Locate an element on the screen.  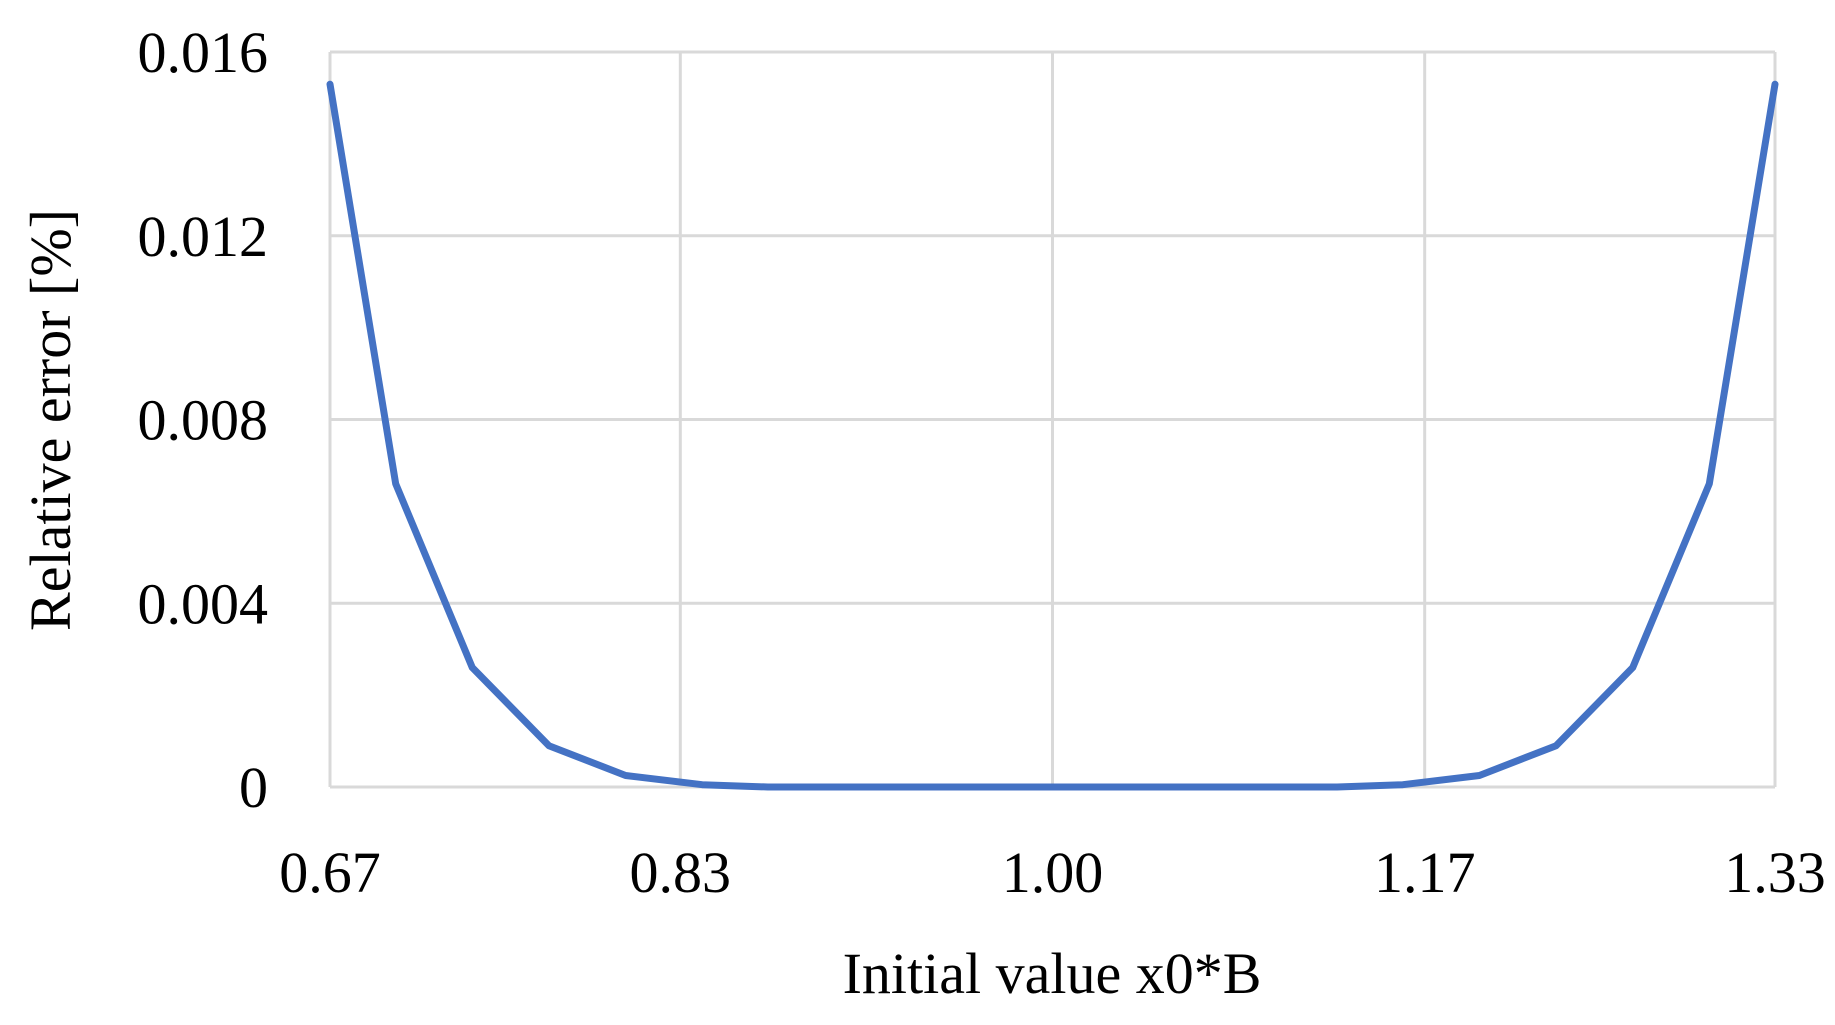
y-tick-label: 0.004 is located at coordinates (203, 603).